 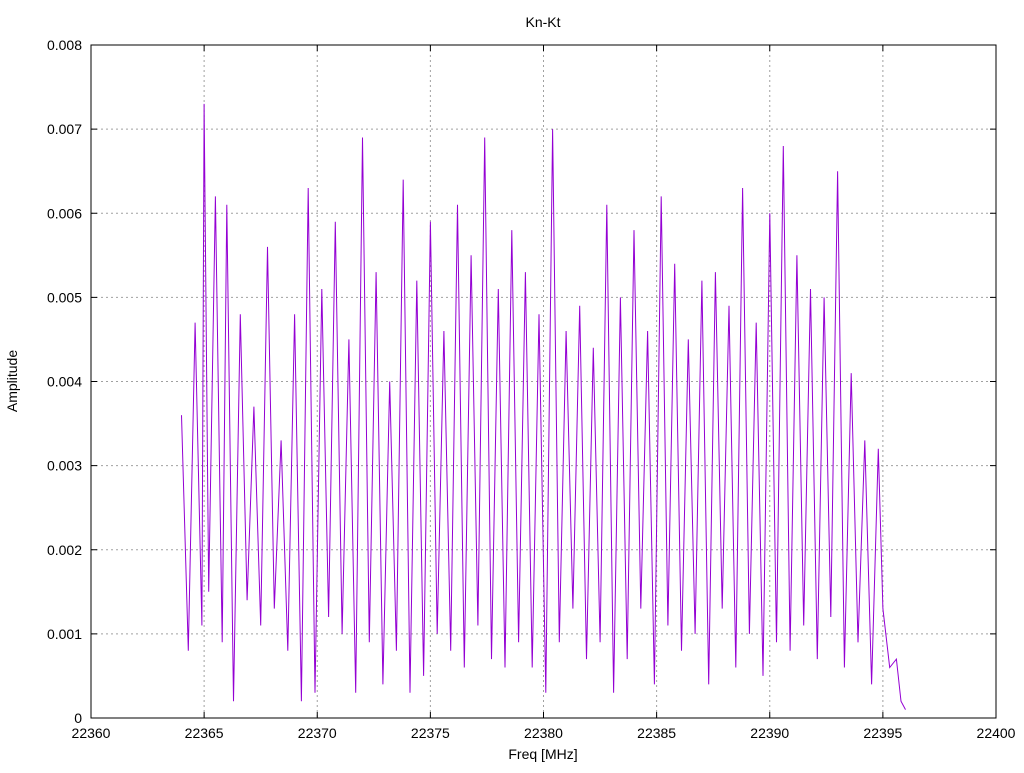 I want to click on x-tick-label: 22395, so click(x=882, y=733).